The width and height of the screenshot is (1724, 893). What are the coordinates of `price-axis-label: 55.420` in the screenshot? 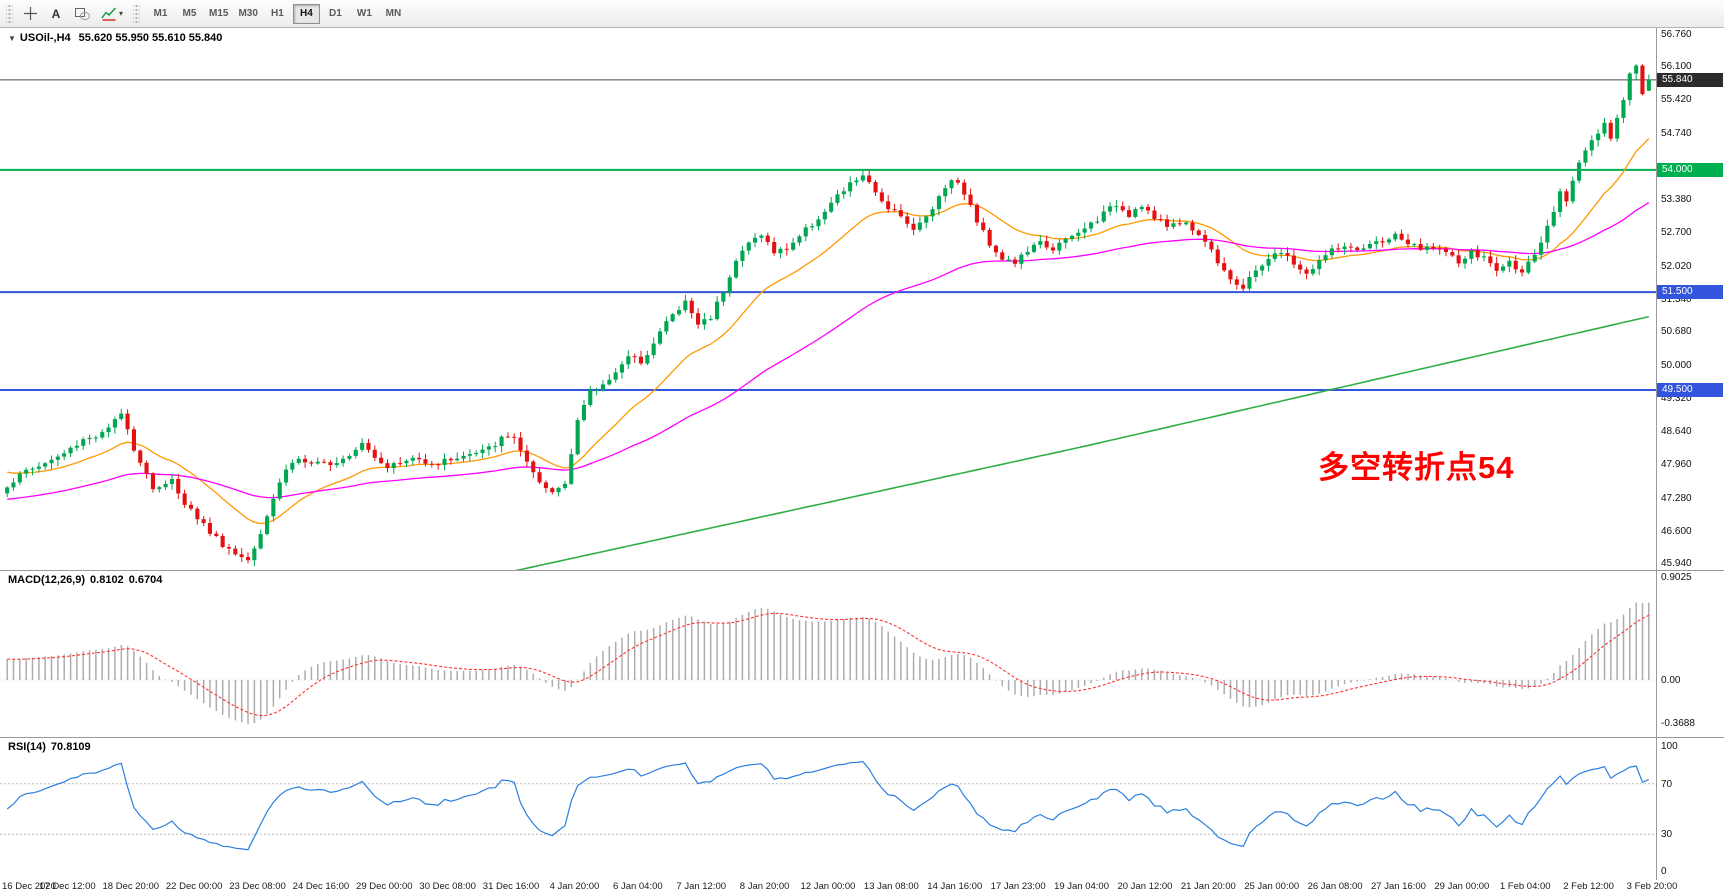 It's located at (1676, 100).